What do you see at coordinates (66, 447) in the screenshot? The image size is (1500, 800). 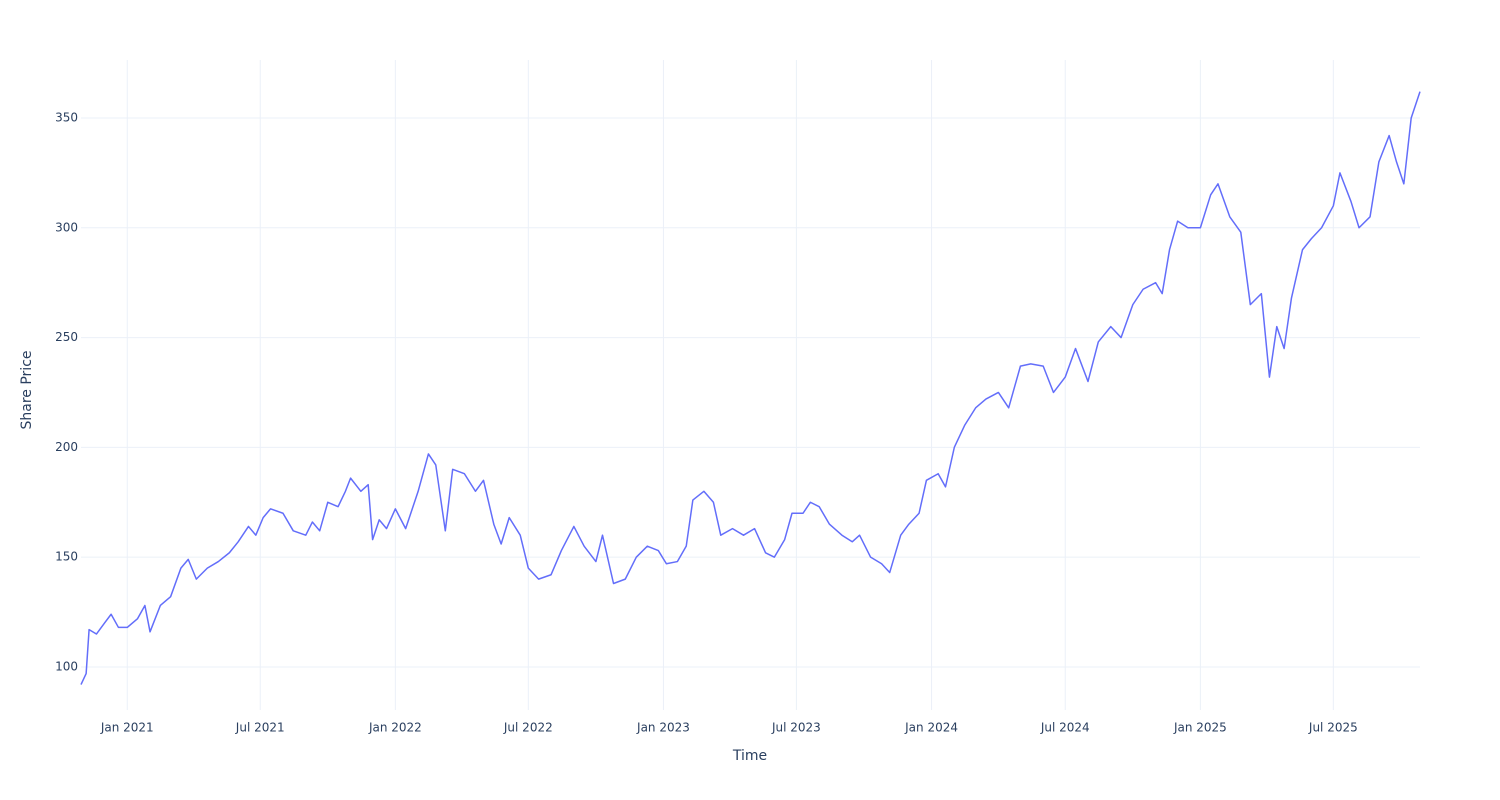 I see `y-tick-label: 200` at bounding box center [66, 447].